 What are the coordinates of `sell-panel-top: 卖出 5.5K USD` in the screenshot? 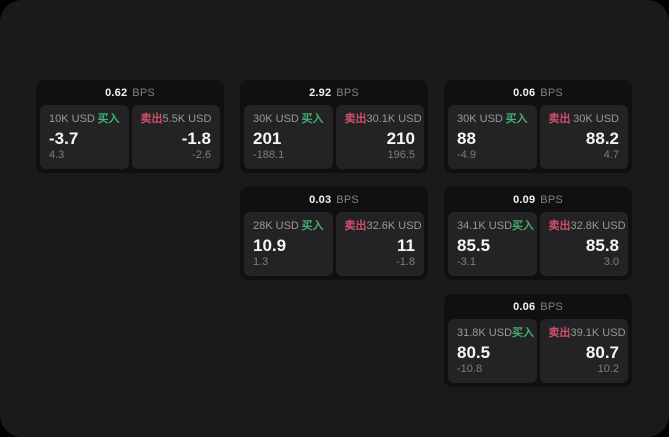 It's located at (176, 119).